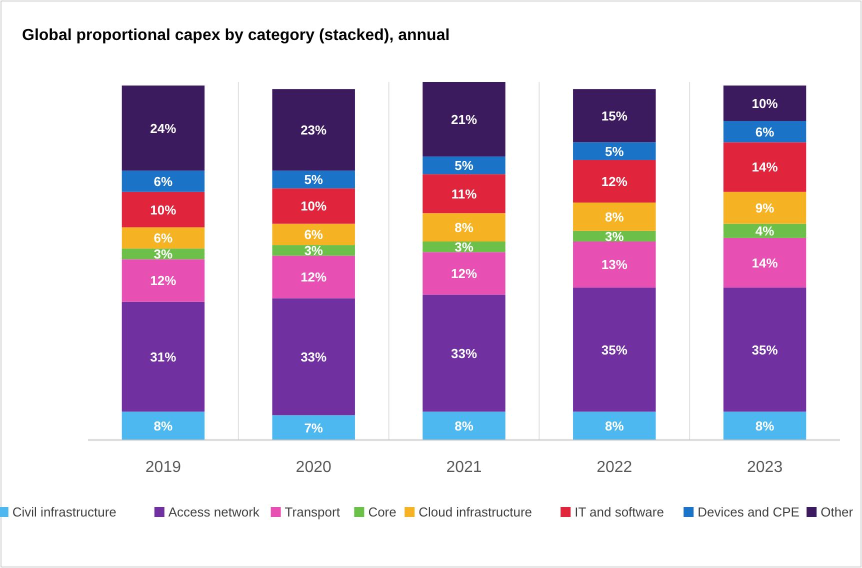 The width and height of the screenshot is (862, 568). I want to click on data-label: 11%, so click(464, 194).